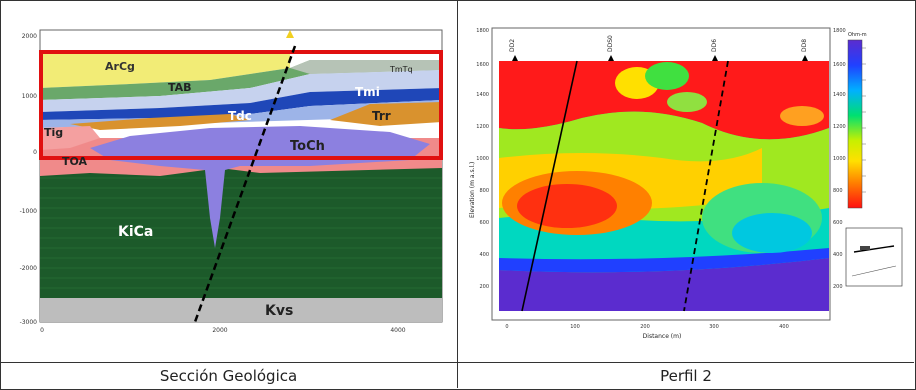  What do you see at coordinates (381, 116) in the screenshot?
I see `label-trr: Trr` at bounding box center [381, 116].